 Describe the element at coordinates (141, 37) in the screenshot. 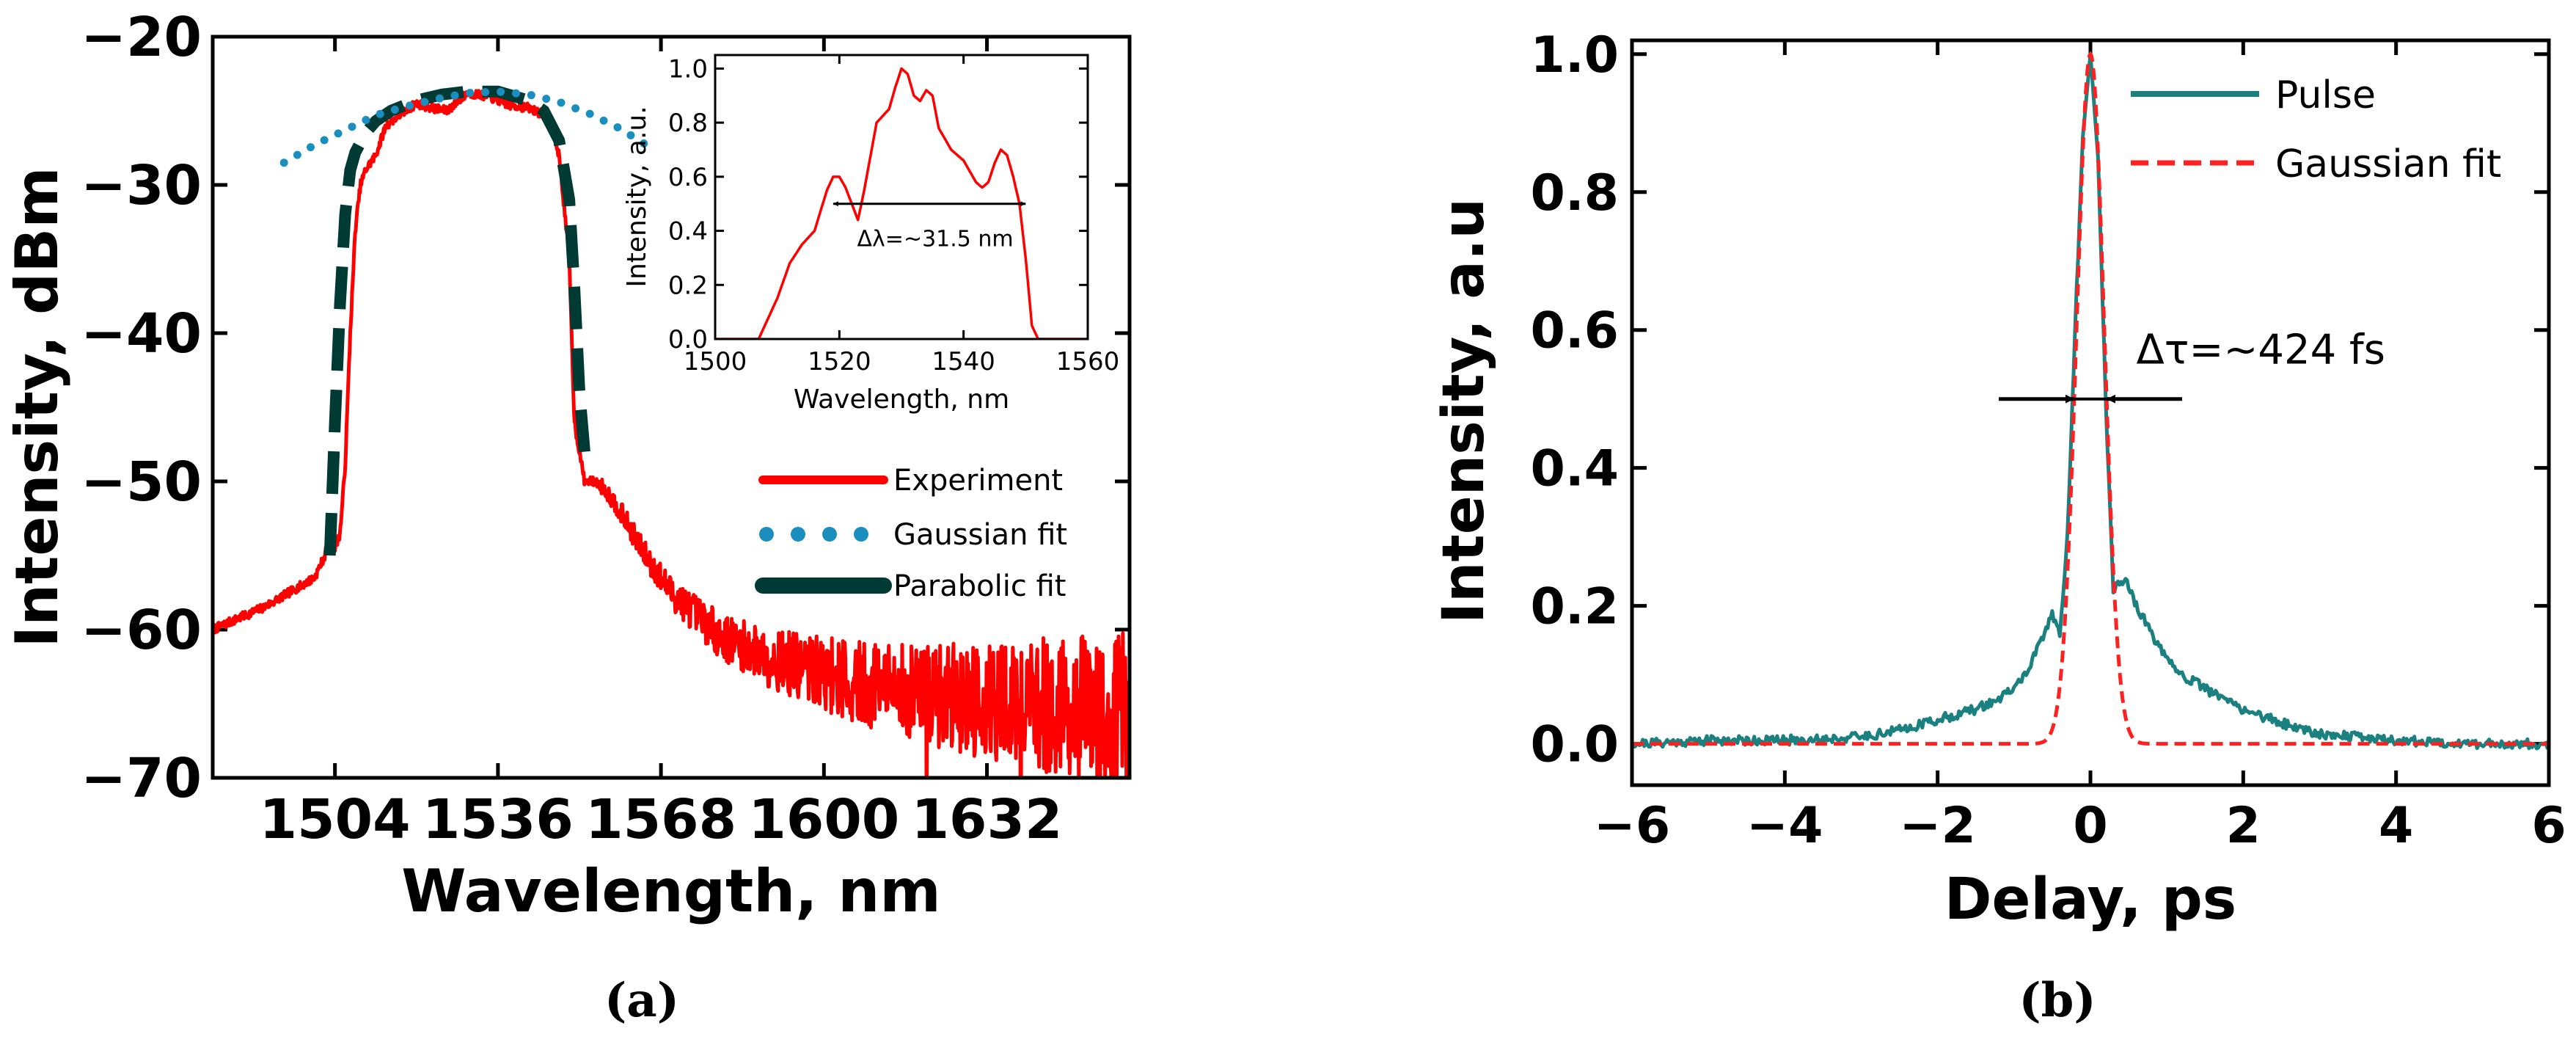

I see `panel-a-y-tick-label: −20` at that location.